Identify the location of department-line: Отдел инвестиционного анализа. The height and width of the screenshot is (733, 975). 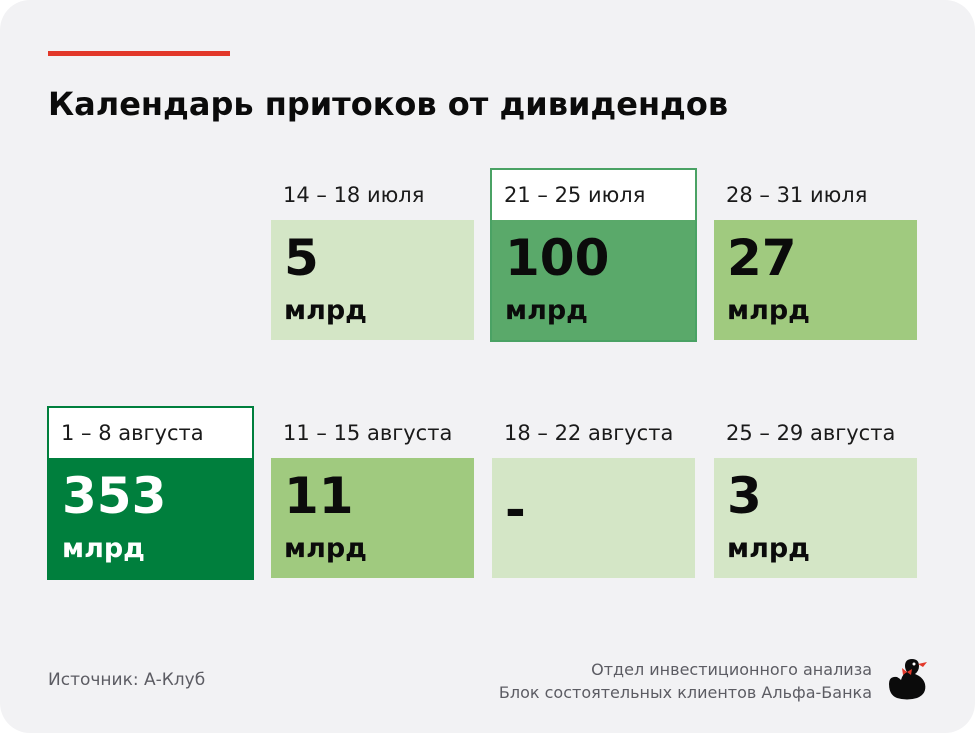
(731, 669).